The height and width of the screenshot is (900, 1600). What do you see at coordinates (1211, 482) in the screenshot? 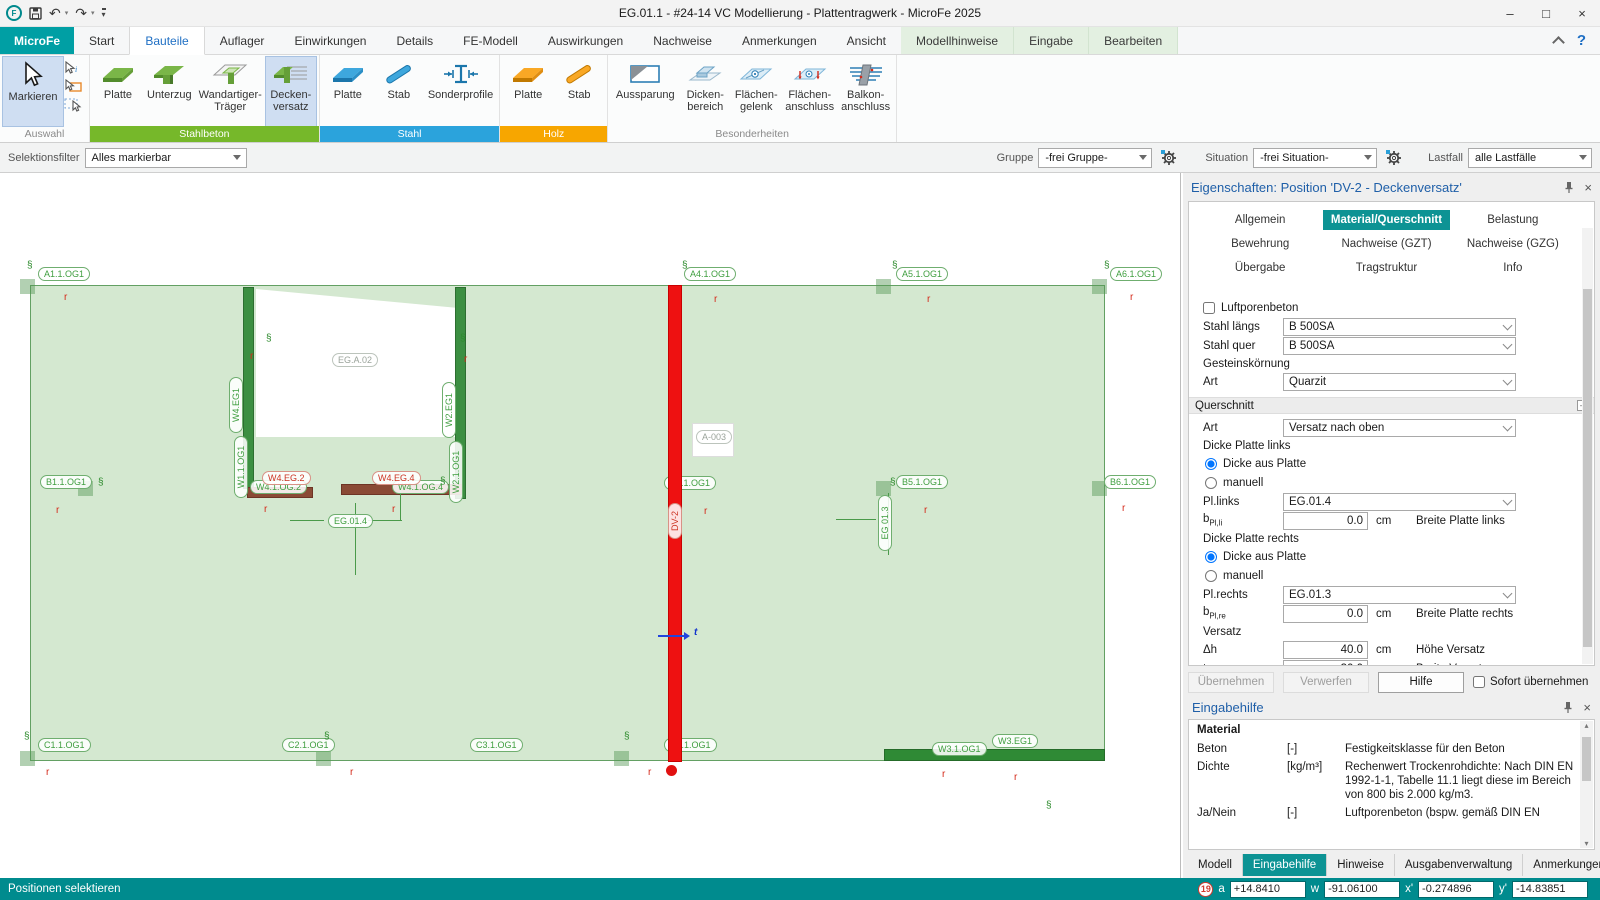
I see `manuell-links-radio` at bounding box center [1211, 482].